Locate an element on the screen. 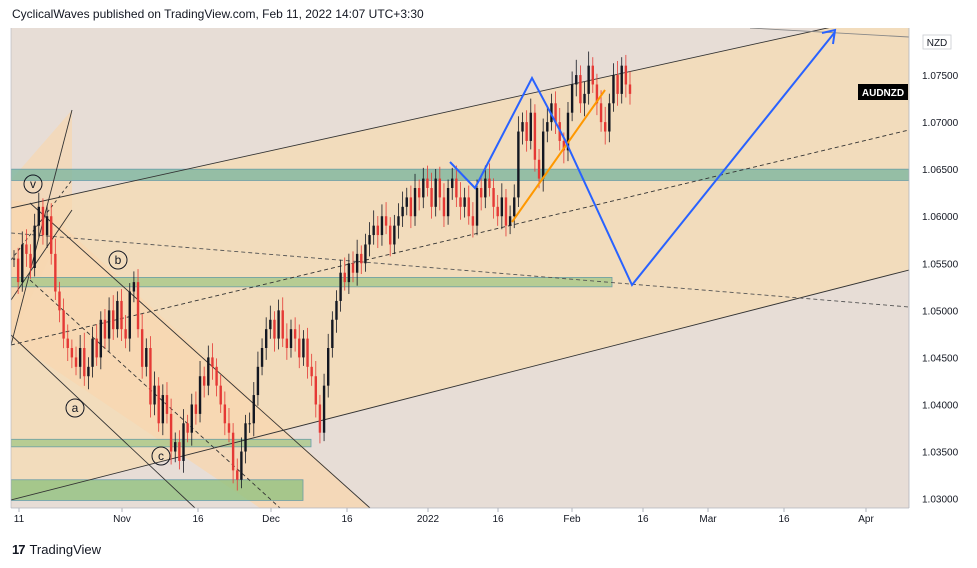  orange-trend-line is located at coordinates (558, 156).